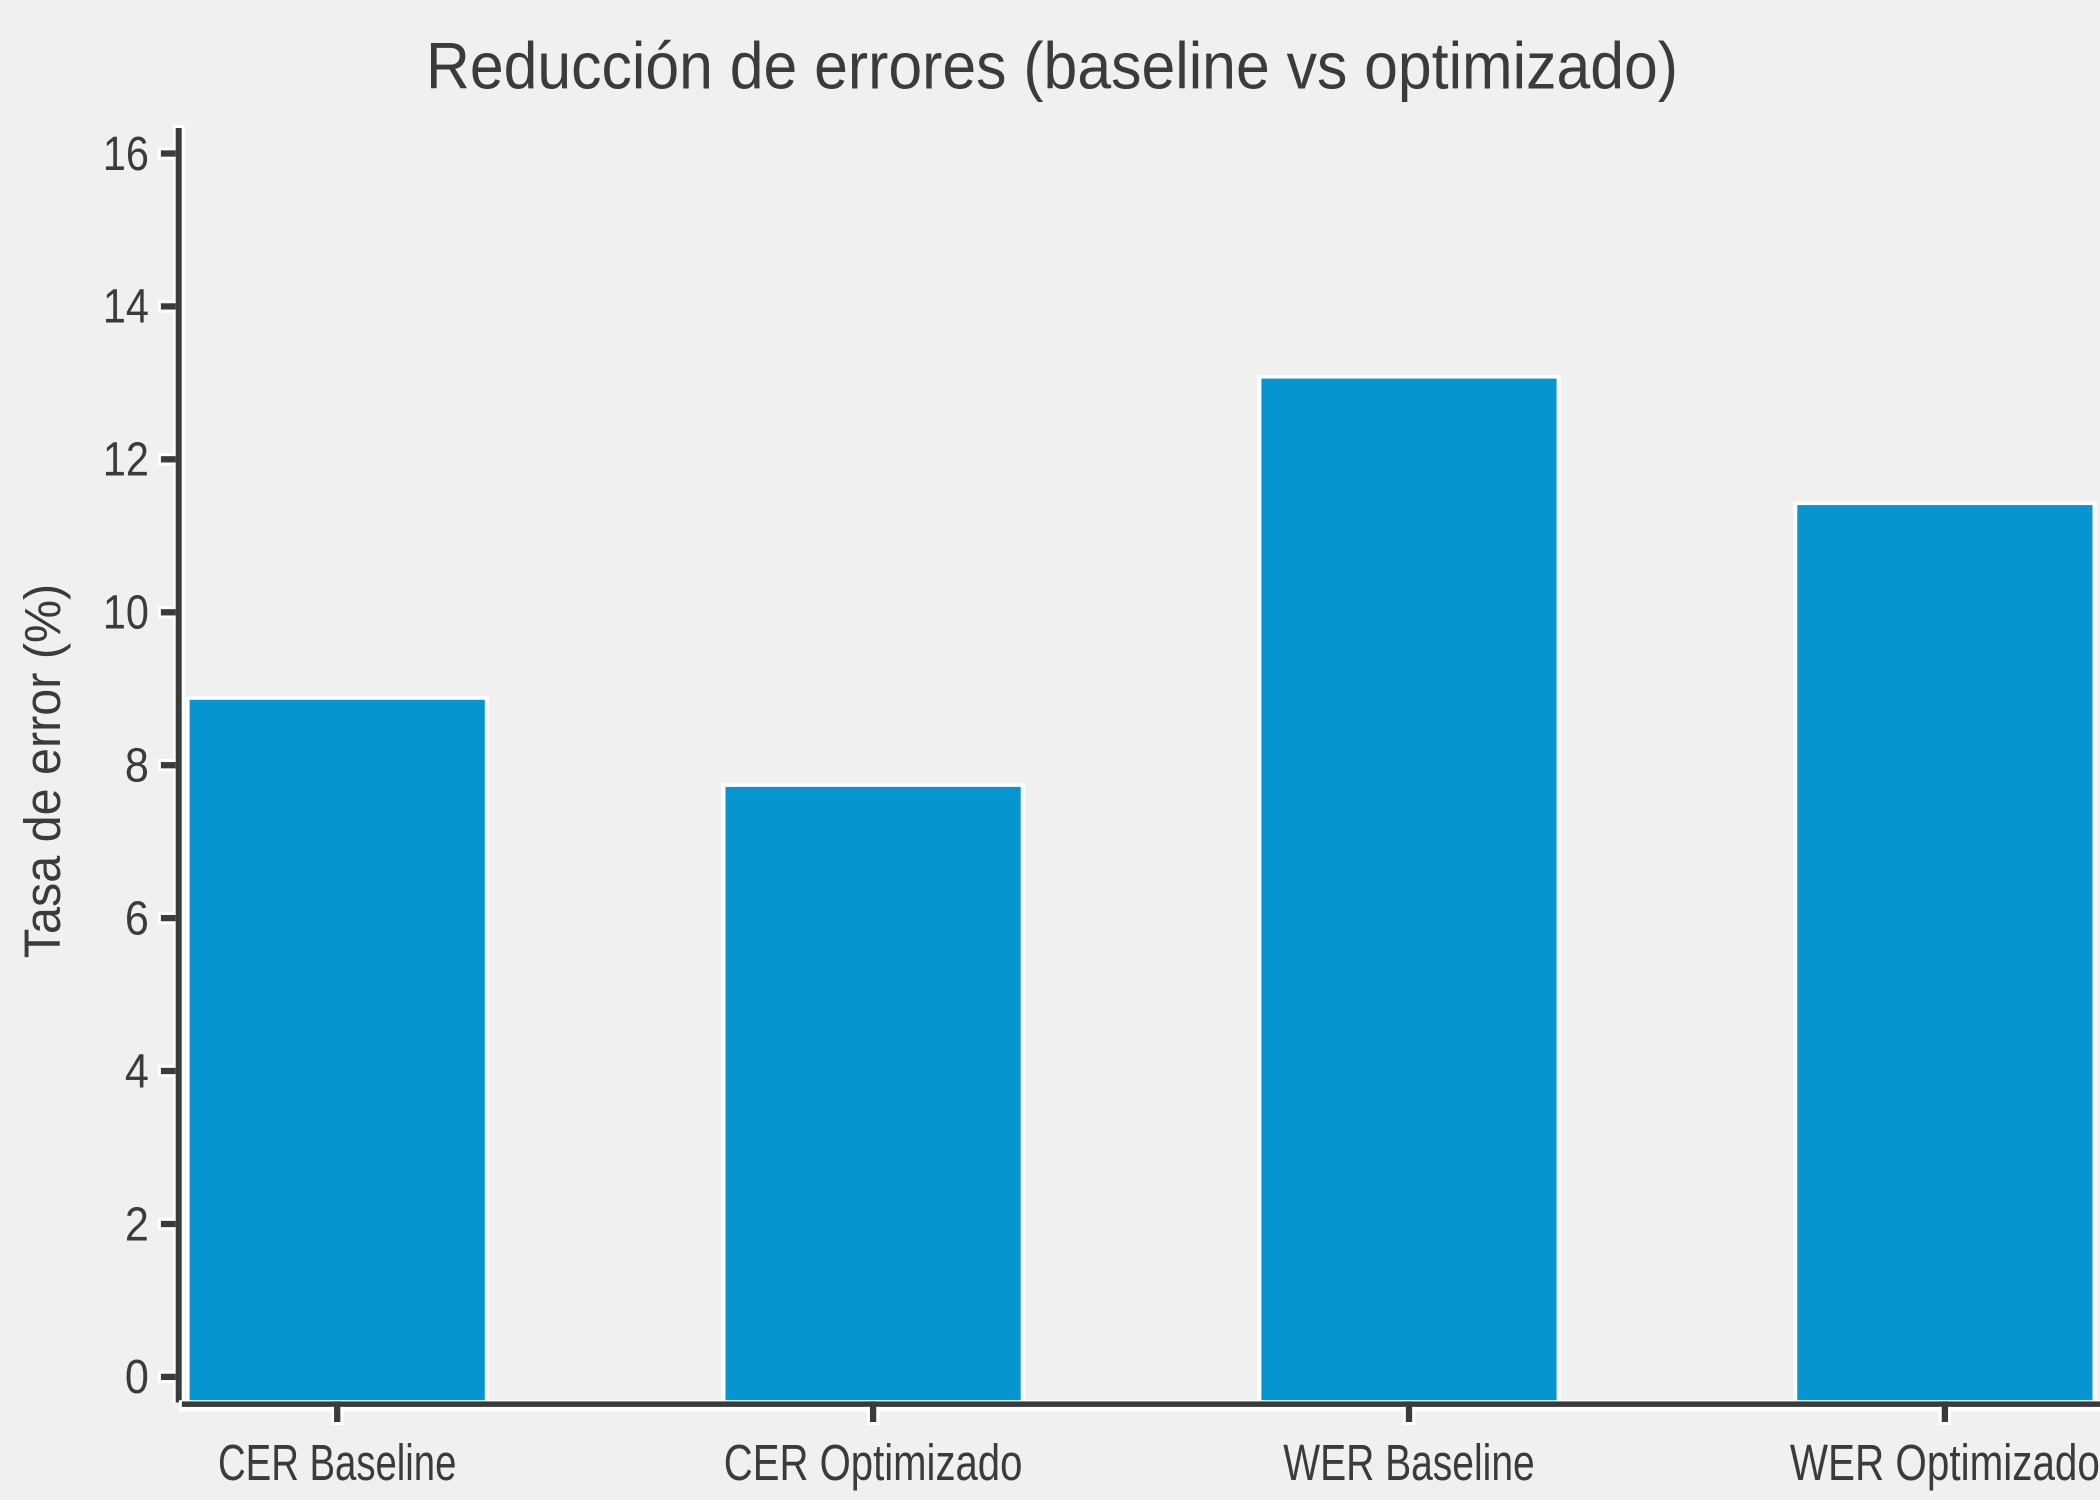 The height and width of the screenshot is (1500, 2100). I want to click on svg-text: WER Optimizado, so click(1945, 1462).